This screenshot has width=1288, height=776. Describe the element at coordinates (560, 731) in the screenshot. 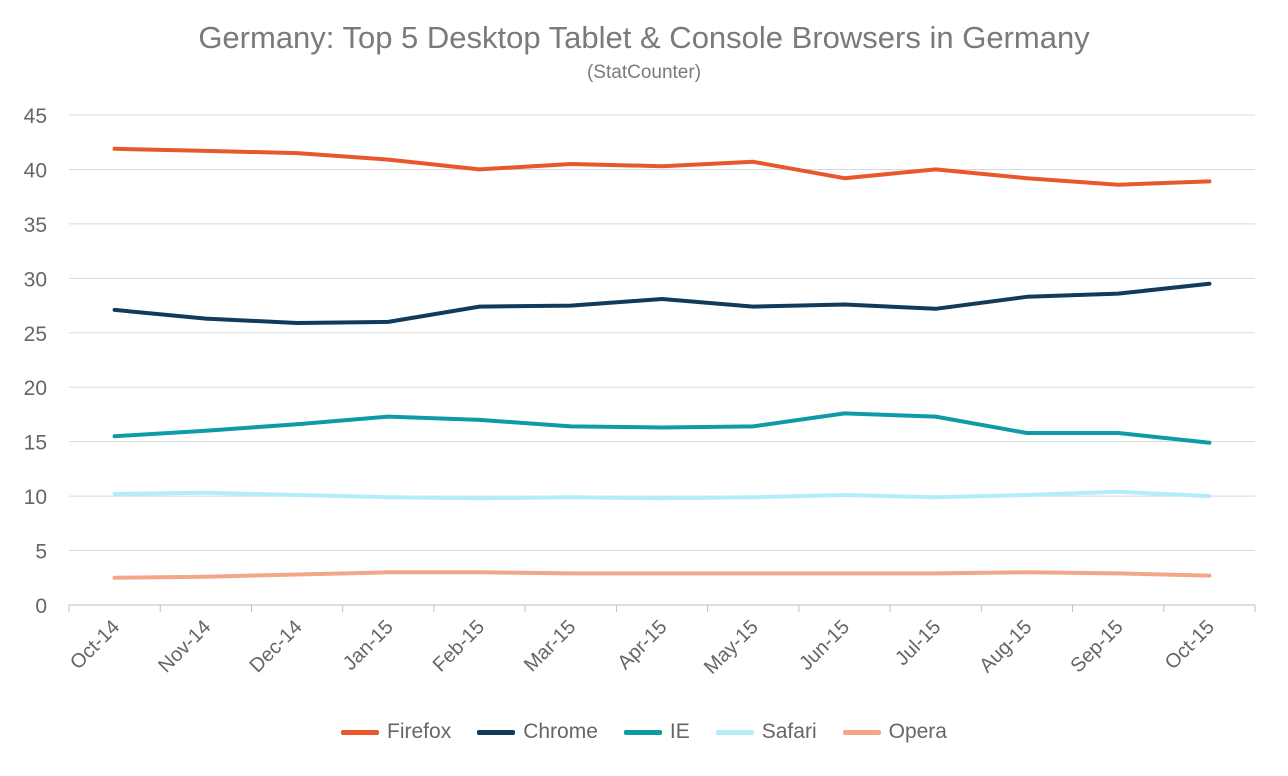

I see `legend-label: Chrome` at that location.